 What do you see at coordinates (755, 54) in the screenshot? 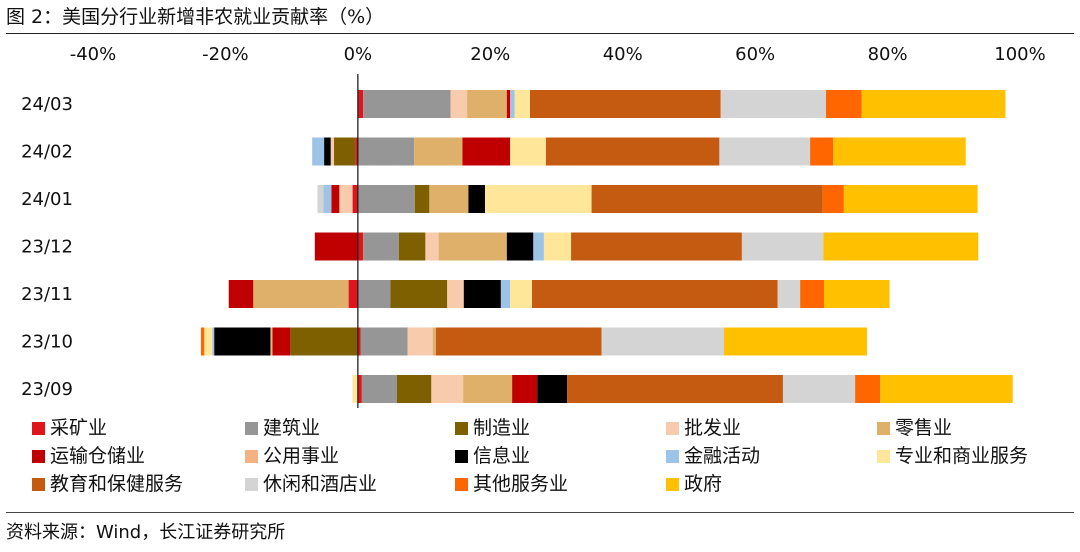
I see `x-tick-label: 60%` at bounding box center [755, 54].